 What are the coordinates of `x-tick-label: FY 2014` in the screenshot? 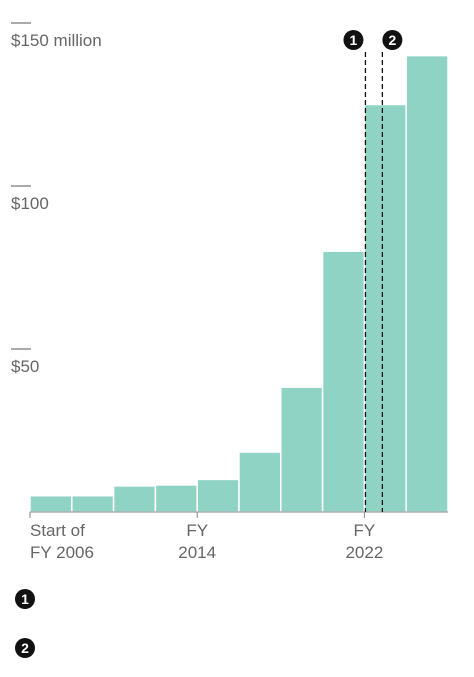 It's located at (197, 541).